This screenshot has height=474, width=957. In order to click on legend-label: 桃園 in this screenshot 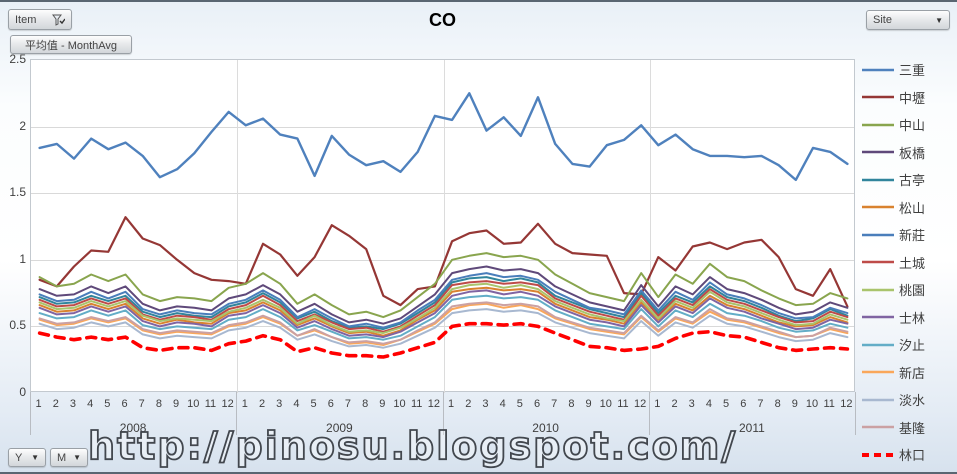, I will do `click(912, 291)`.